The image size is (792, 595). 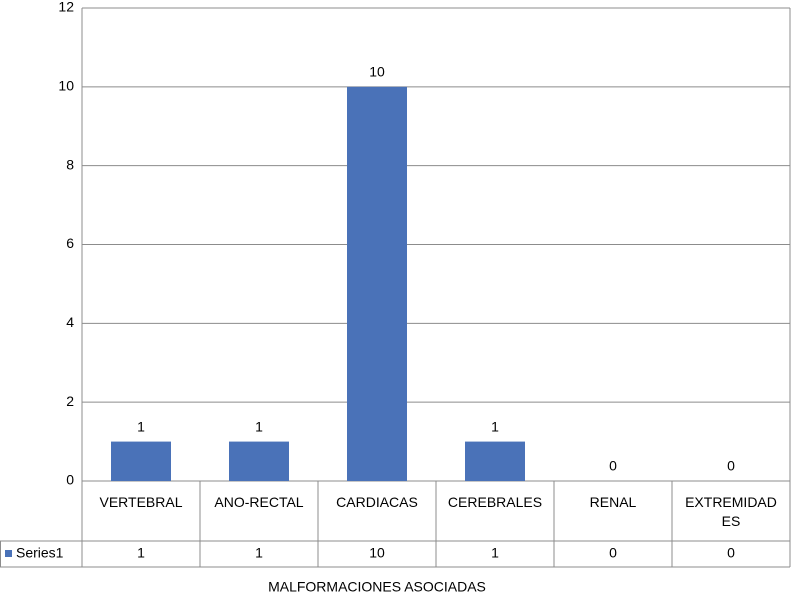 I want to click on y-tick-label: 6, so click(x=70, y=243).